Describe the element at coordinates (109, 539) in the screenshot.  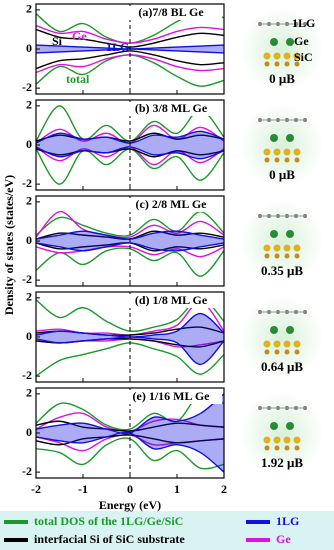
I see `legend-label: interfacial Si of SiC substrate` at that location.